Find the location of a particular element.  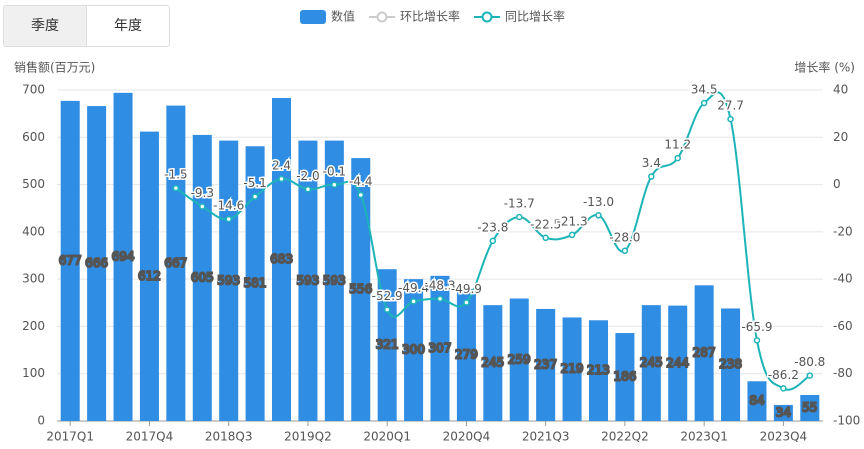

line-label: -4.4 is located at coordinates (360, 181).